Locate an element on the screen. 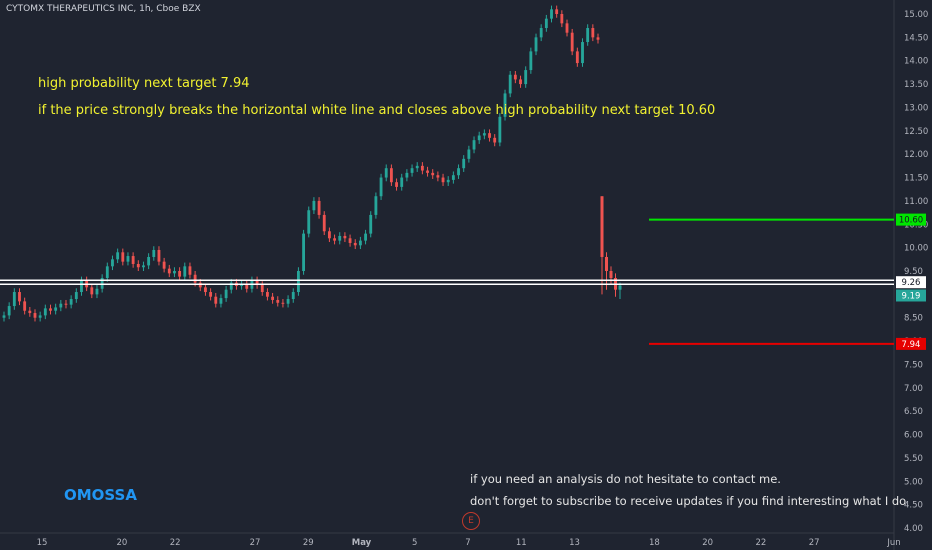  y-tick-label: 8.50 is located at coordinates (913, 319).